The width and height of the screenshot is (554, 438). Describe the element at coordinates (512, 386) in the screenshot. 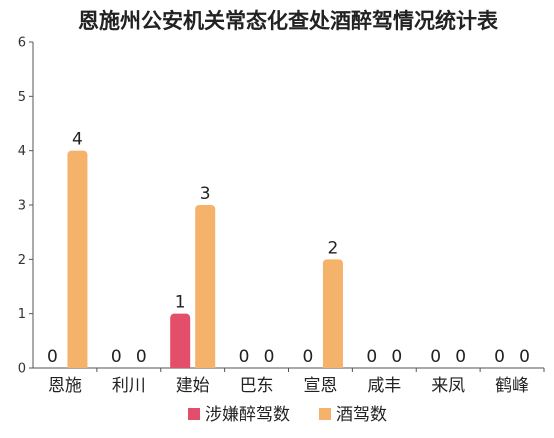

I see `x-tick-label: 鹤峰` at that location.